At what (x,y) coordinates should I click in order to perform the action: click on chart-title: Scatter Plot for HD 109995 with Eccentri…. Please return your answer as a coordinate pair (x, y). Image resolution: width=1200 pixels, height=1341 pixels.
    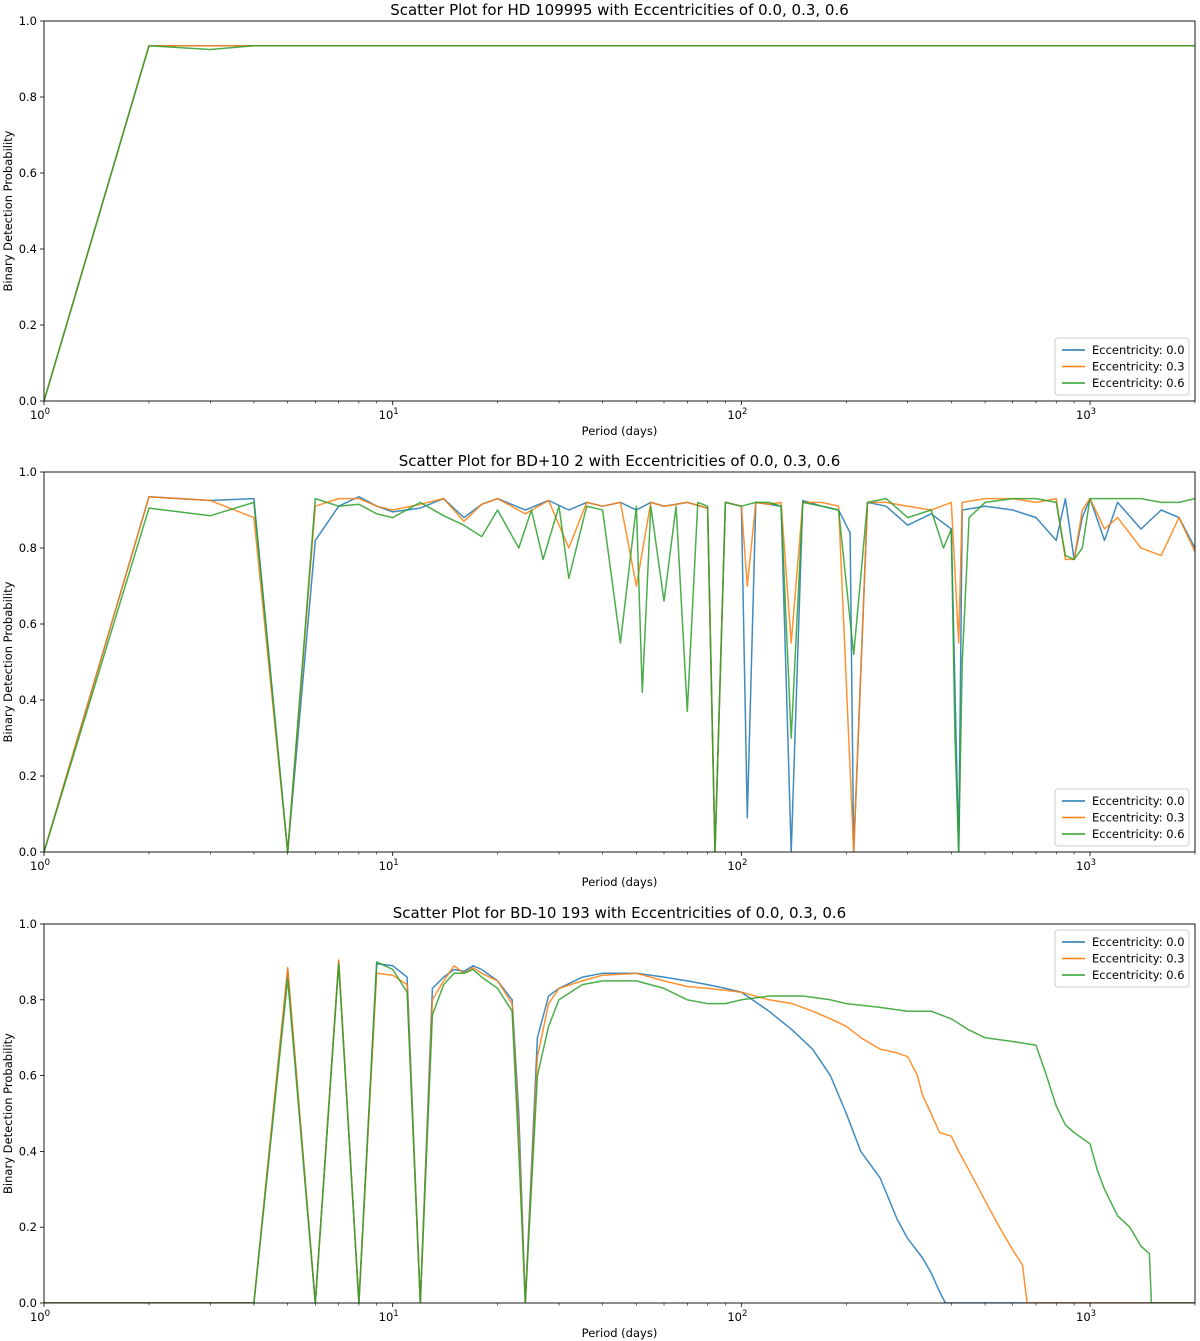
    Looking at the image, I should click on (619, 10).